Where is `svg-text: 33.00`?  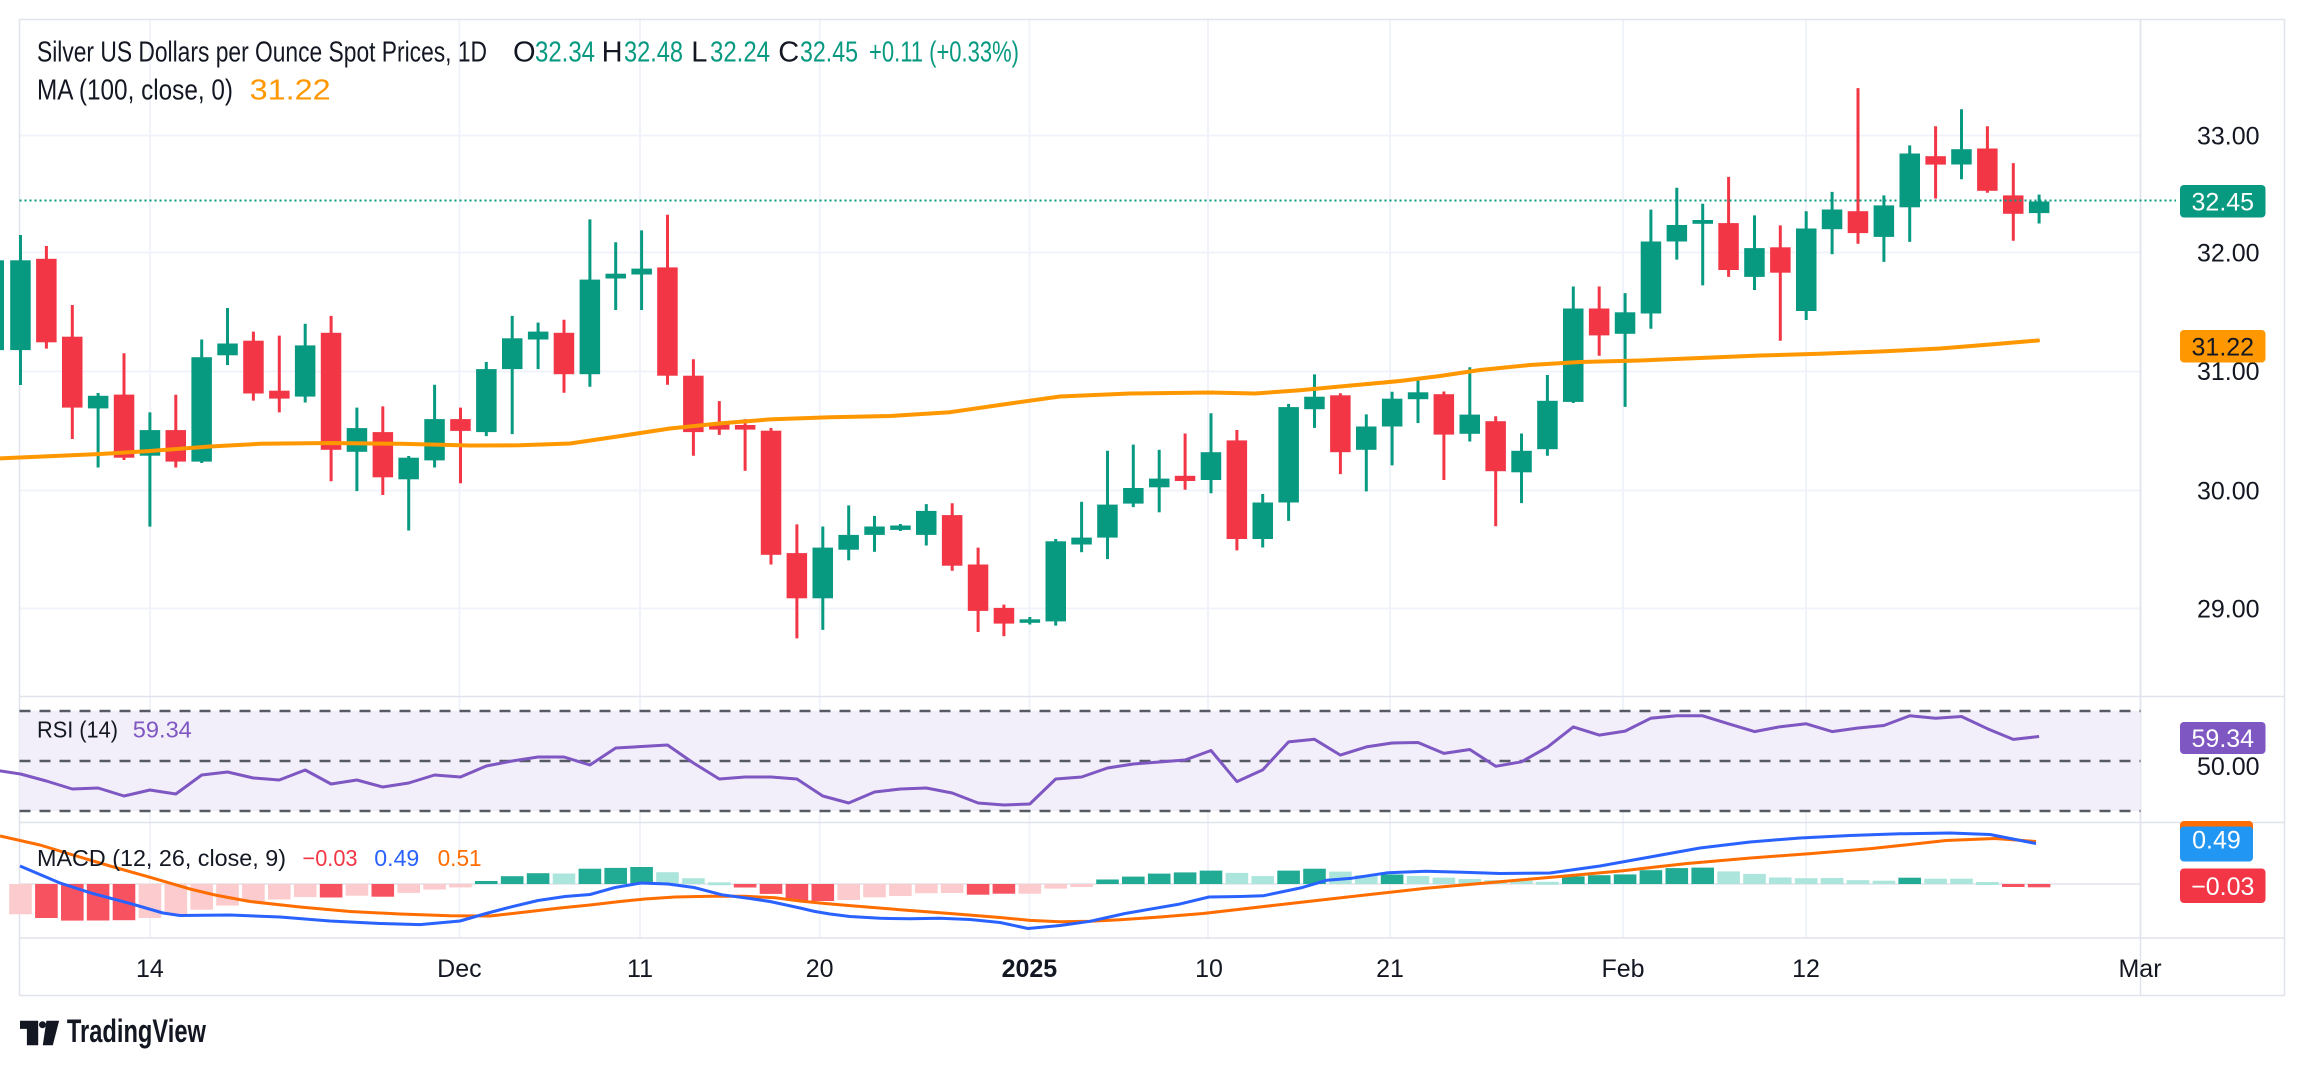 svg-text: 33.00 is located at coordinates (2228, 137).